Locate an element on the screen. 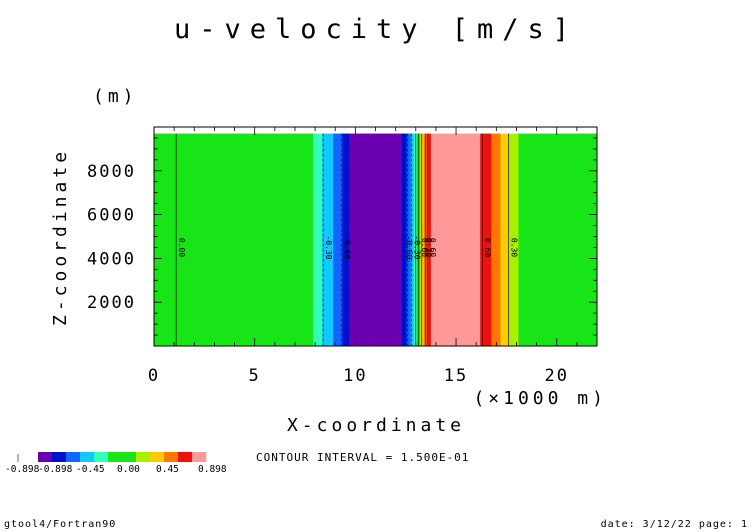 The height and width of the screenshot is (532, 752). x-tick-label-15: 15 is located at coordinates (456, 376).